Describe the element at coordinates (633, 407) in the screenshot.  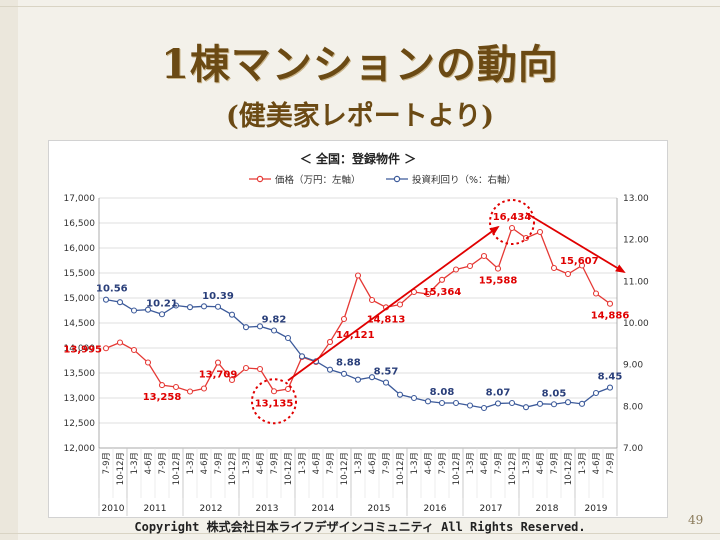
I see `right-tick-label: 8.00` at that location.